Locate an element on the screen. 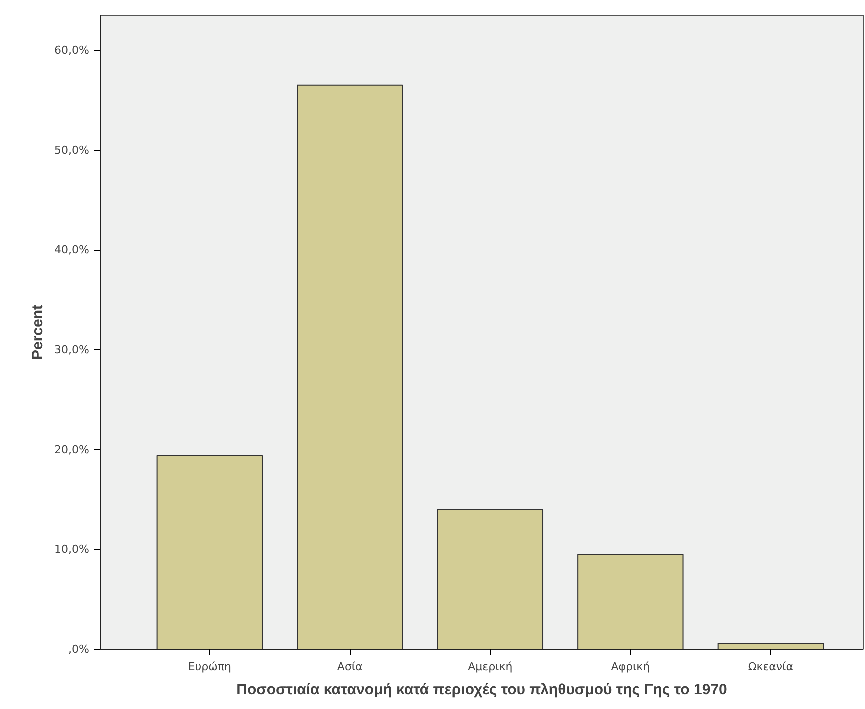 The width and height of the screenshot is (865, 709). y-tick-label: ,0% is located at coordinates (79, 649).